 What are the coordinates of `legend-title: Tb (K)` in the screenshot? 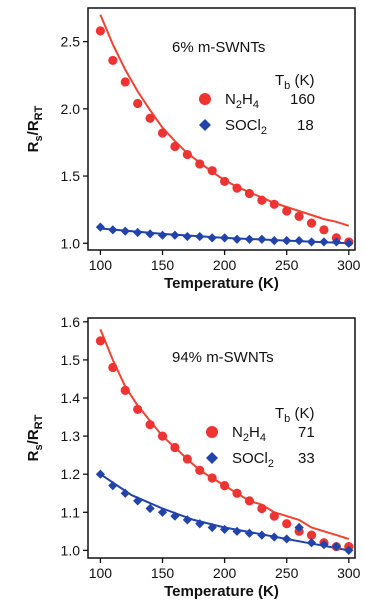 It's located at (294, 415).